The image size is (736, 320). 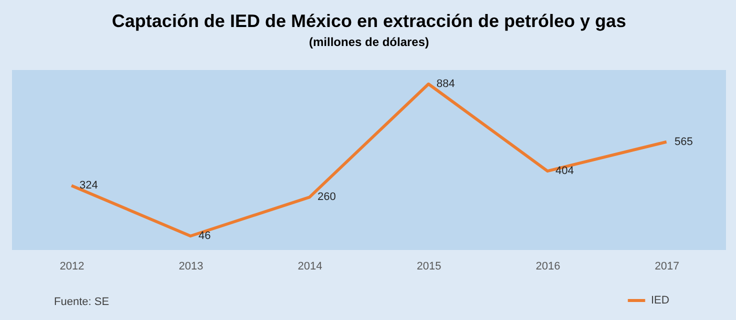 What do you see at coordinates (565, 171) in the screenshot?
I see `data-label: 404` at bounding box center [565, 171].